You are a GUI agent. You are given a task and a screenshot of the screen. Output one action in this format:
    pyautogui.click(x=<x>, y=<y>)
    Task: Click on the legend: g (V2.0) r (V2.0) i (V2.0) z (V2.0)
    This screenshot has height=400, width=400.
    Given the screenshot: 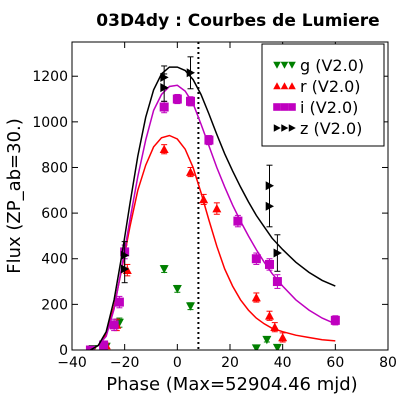 What is the action you would take?
    pyautogui.click(x=323, y=95)
    